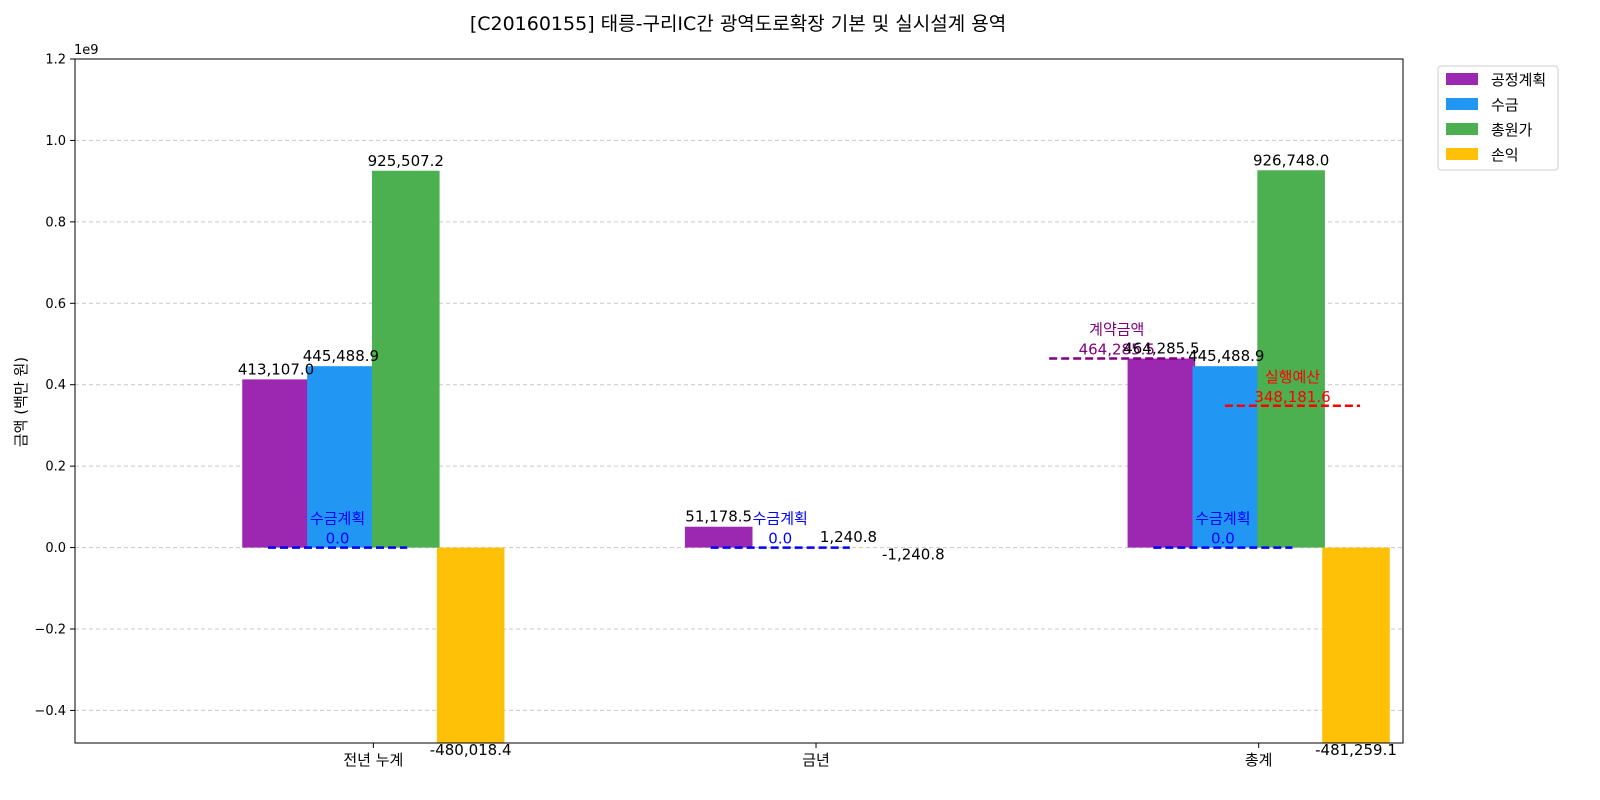  What do you see at coordinates (718, 517) in the screenshot?
I see `data-label: 51,178.5` at bounding box center [718, 517].